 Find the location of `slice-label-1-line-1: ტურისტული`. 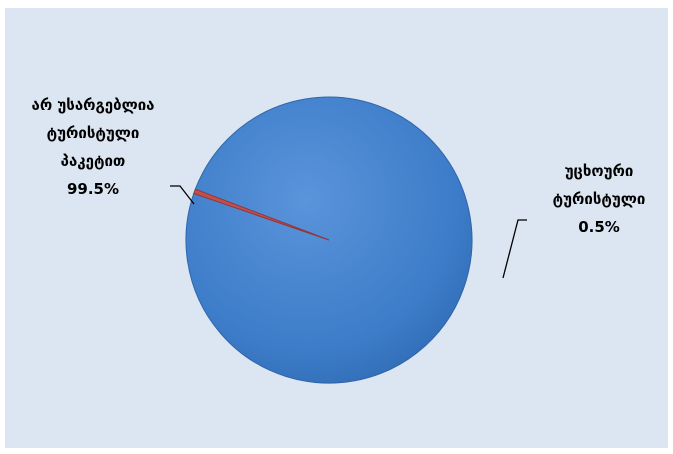

slice-label-1-line-1: ტურისტული is located at coordinates (599, 199).